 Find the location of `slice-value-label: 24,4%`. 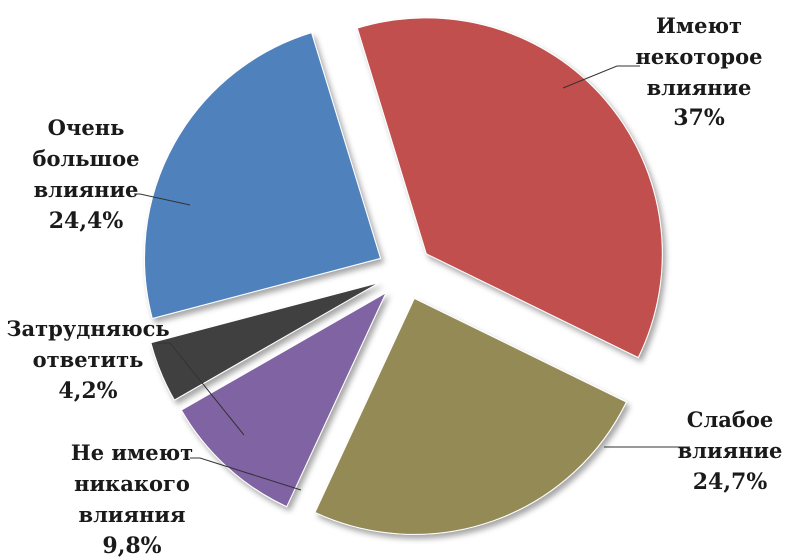

slice-value-label: 24,4% is located at coordinates (86, 221).